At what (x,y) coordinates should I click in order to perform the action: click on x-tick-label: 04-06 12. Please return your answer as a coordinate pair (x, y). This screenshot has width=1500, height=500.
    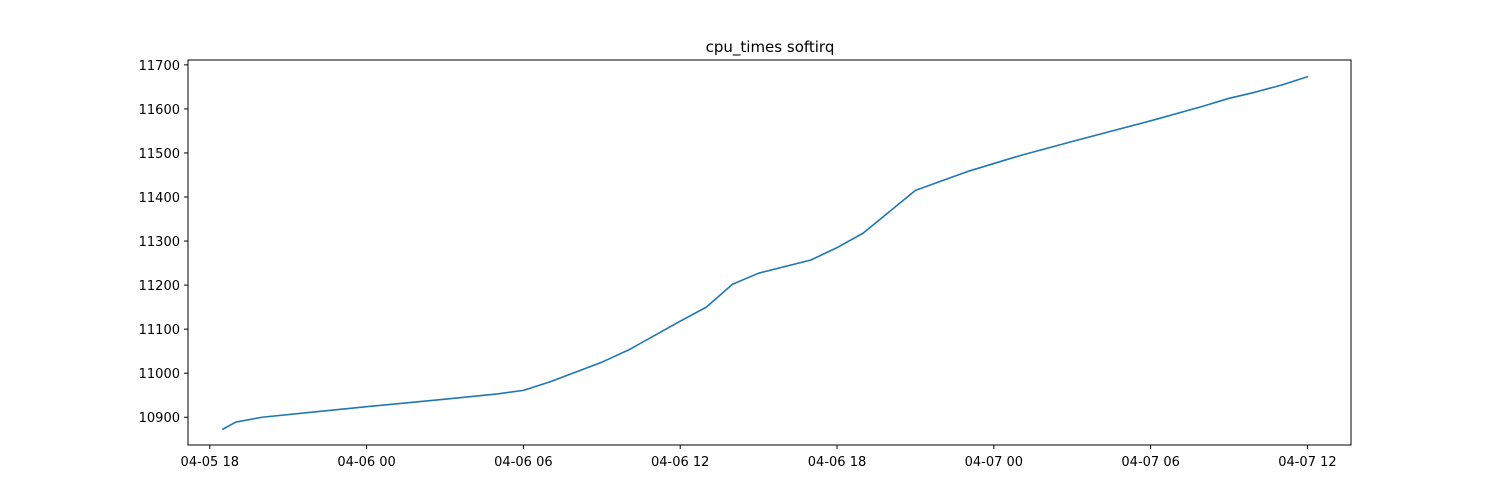
    Looking at the image, I should click on (680, 462).